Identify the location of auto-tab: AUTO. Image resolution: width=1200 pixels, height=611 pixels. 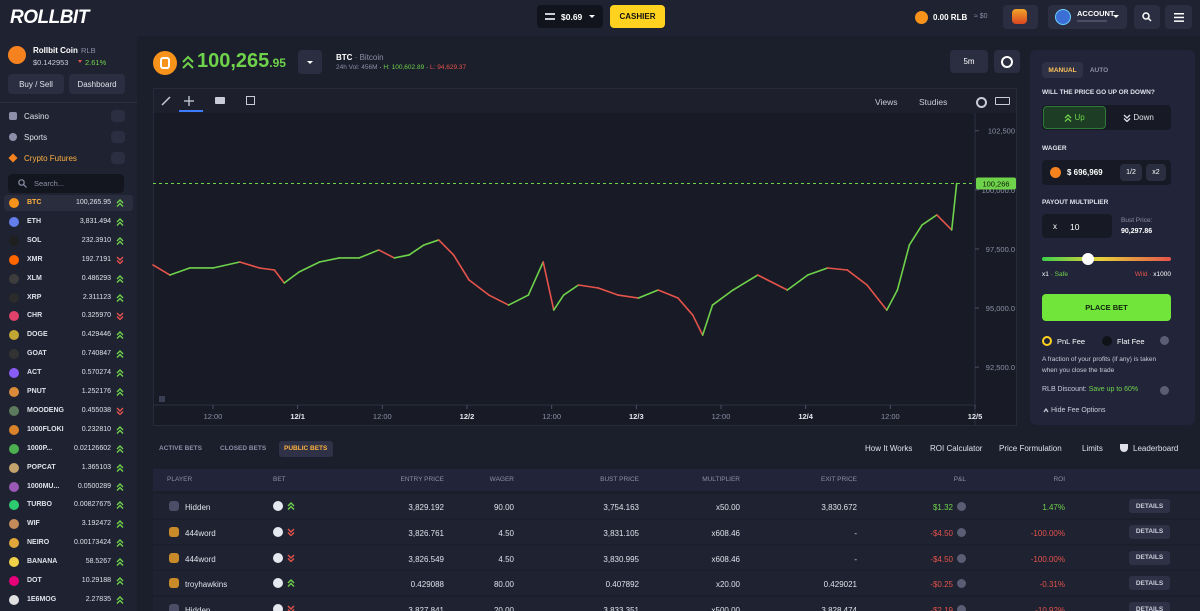
(1099, 70).